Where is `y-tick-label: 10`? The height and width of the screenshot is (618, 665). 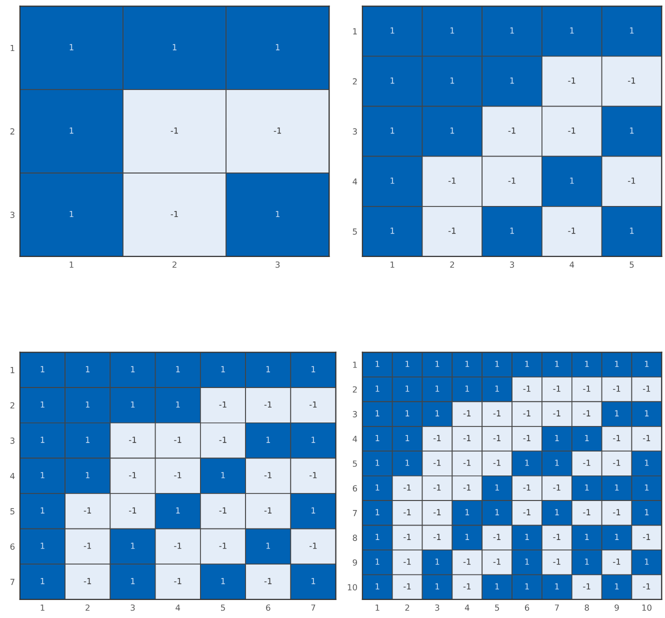 y-tick-label: 10 is located at coordinates (353, 587).